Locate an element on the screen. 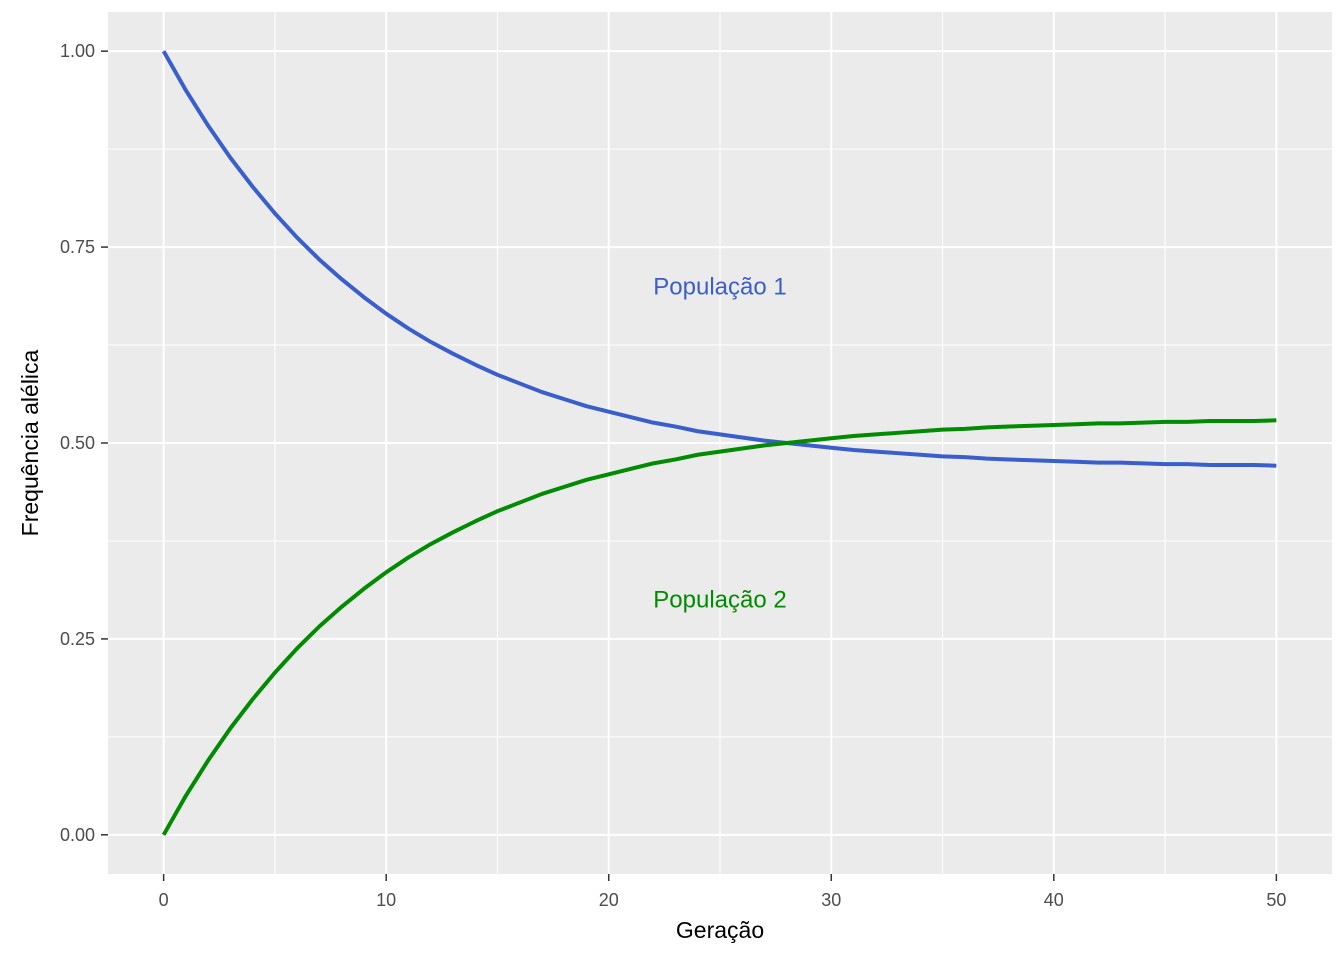 The width and height of the screenshot is (1344, 960). y-tick-label: 0.00 is located at coordinates (77, 835).